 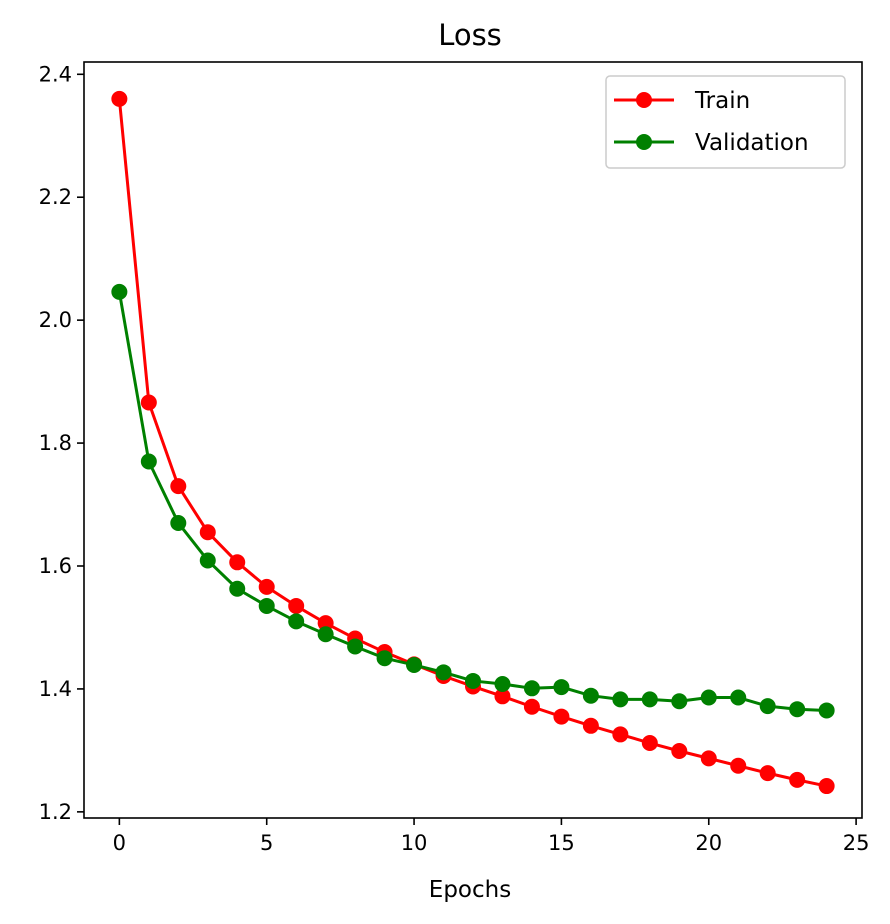 What do you see at coordinates (55, 689) in the screenshot?
I see `y-tick-label: 1.4` at bounding box center [55, 689].